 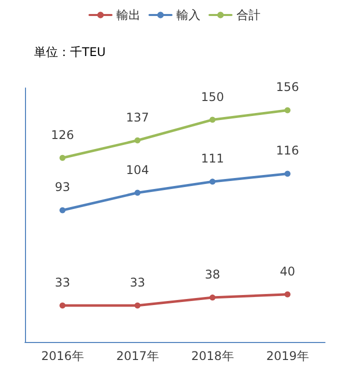 I want to click on text: 単位：千TEU, so click(x=70, y=52).